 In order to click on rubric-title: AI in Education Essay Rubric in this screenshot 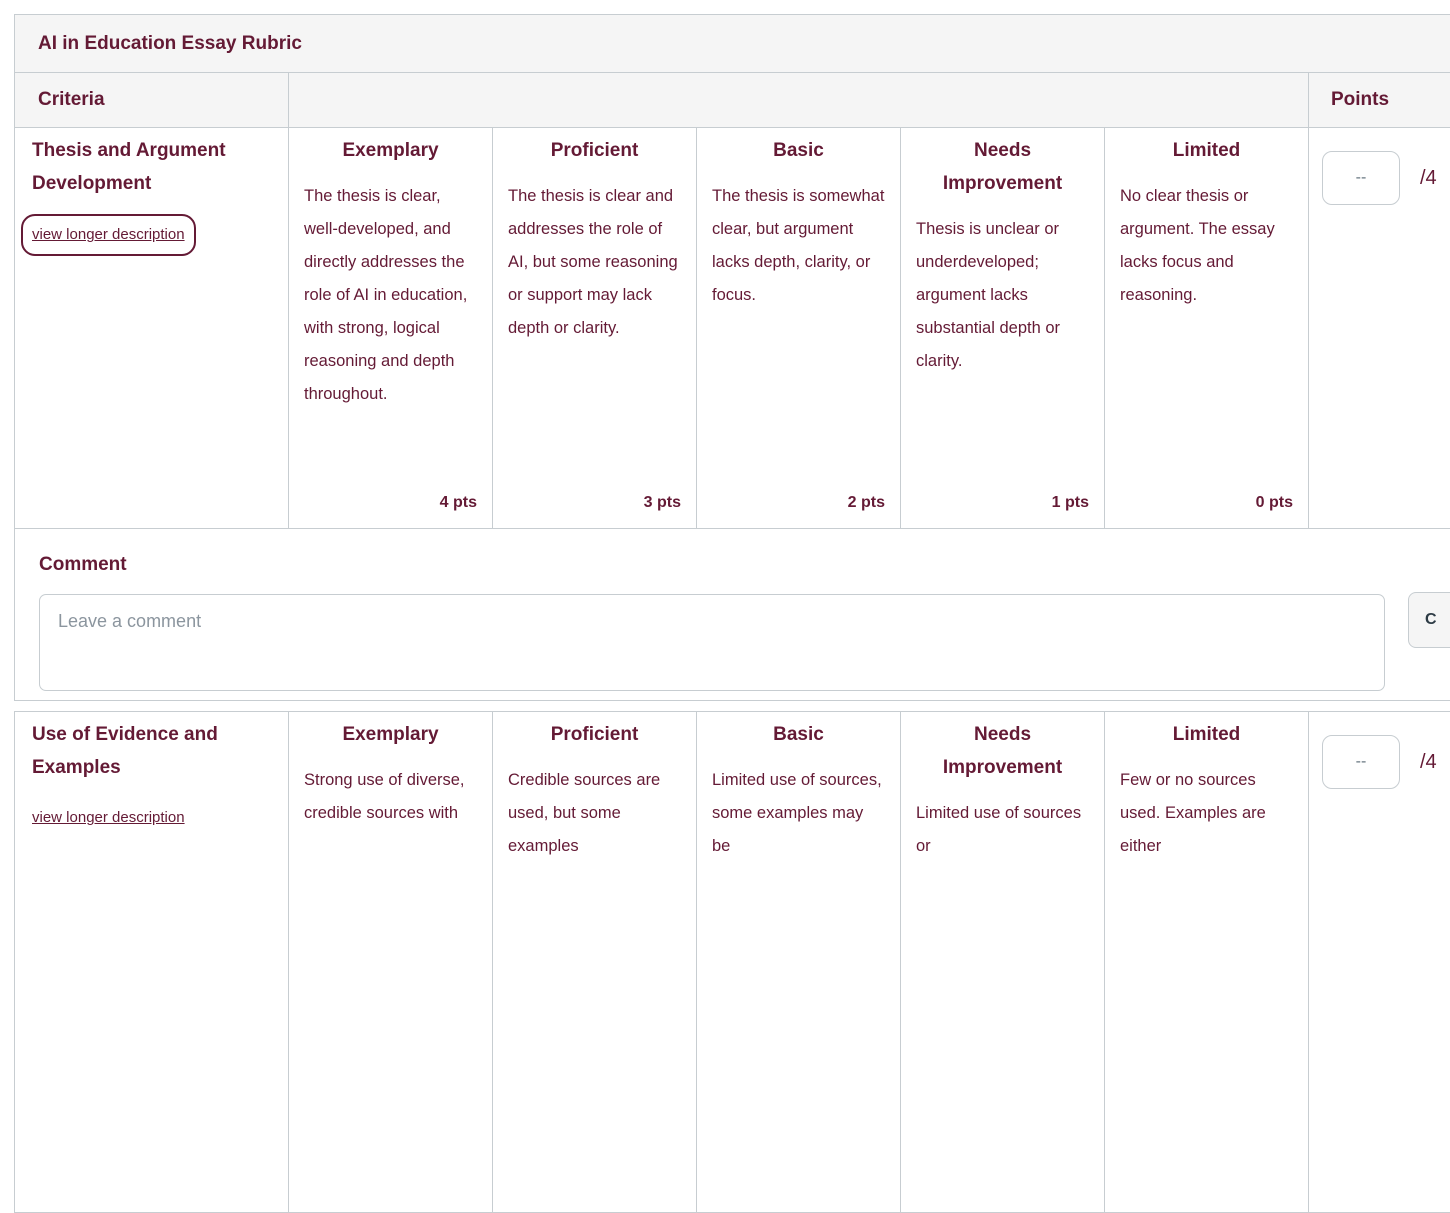, I will do `click(170, 43)`.